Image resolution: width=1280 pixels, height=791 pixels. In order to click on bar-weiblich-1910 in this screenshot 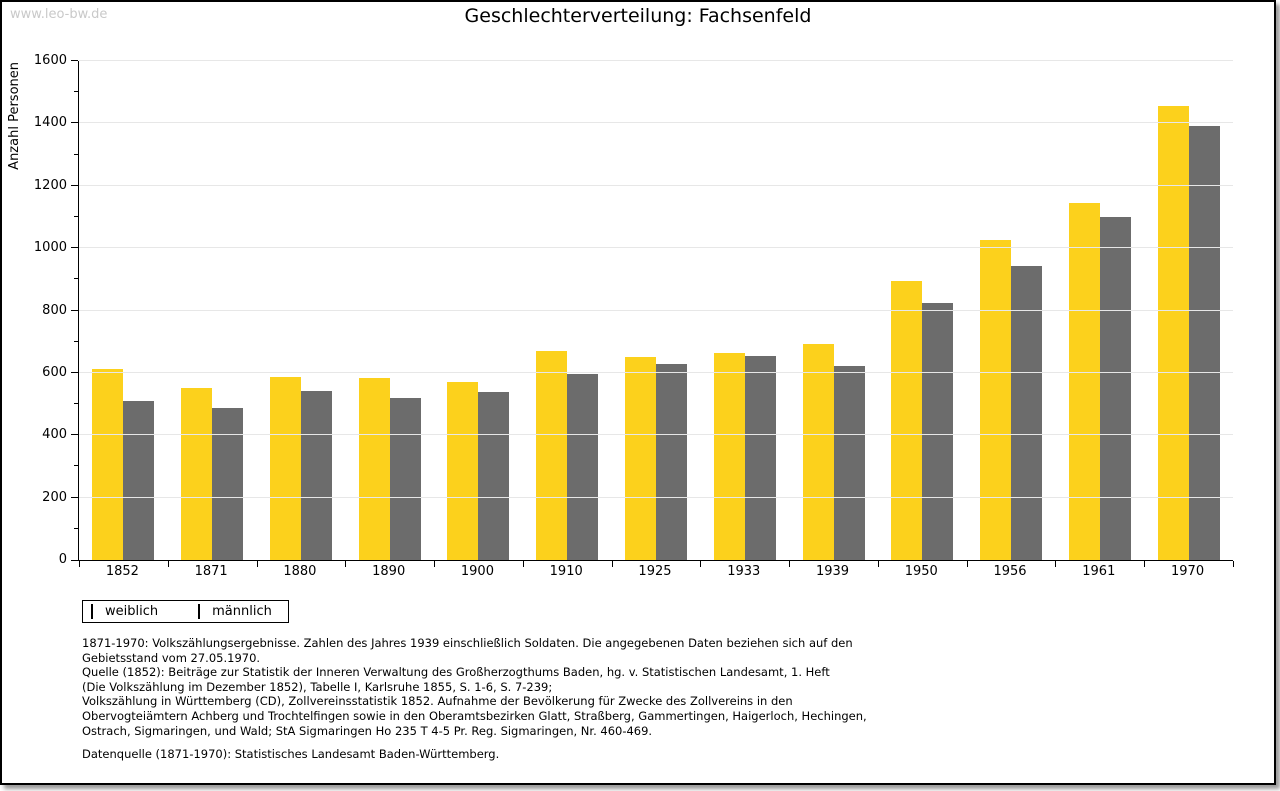, I will do `click(552, 455)`.